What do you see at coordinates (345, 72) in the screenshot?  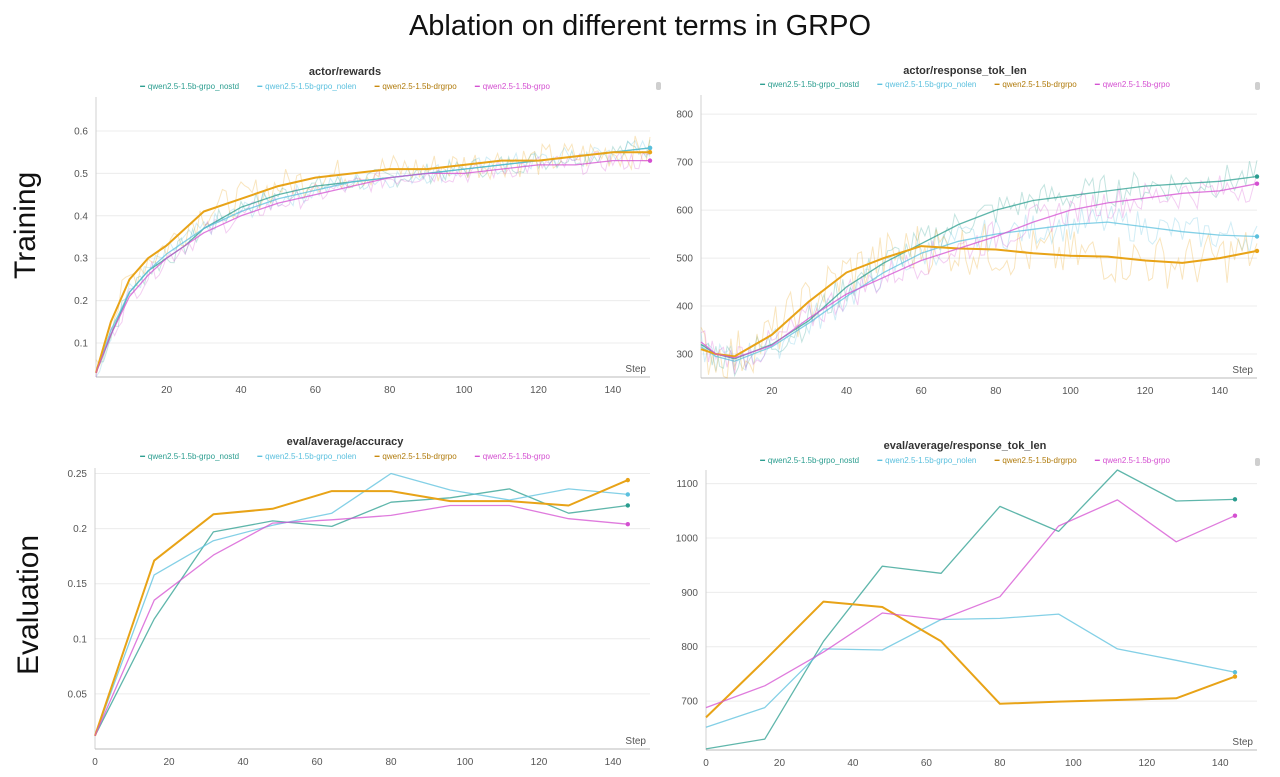 I see `chart-title: actor/rewards` at bounding box center [345, 72].